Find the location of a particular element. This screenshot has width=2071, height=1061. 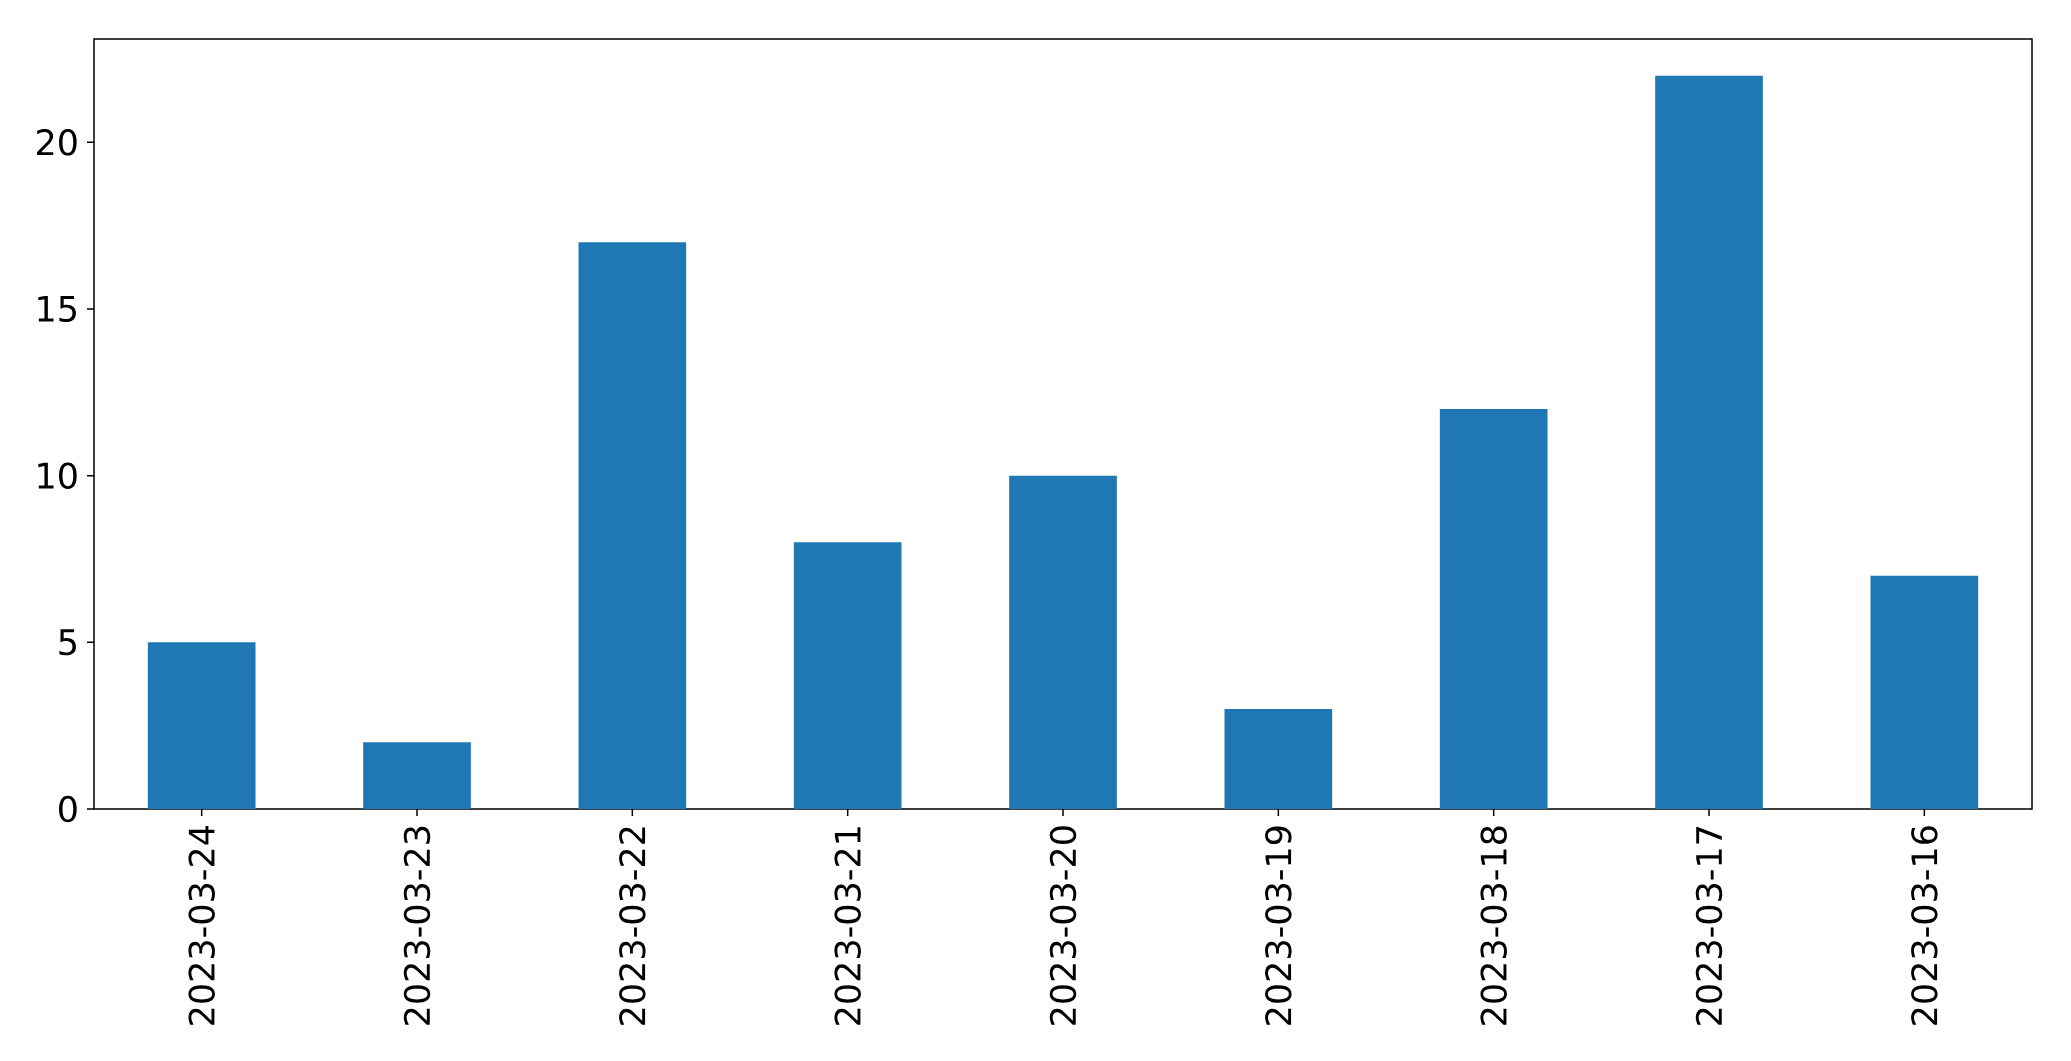

x-tick-label: 2023-03-21 is located at coordinates (847, 926).